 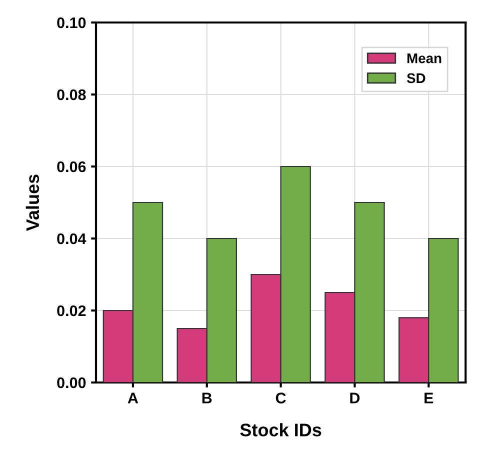 What do you see at coordinates (416, 78) in the screenshot?
I see `legend-label: SD` at bounding box center [416, 78].